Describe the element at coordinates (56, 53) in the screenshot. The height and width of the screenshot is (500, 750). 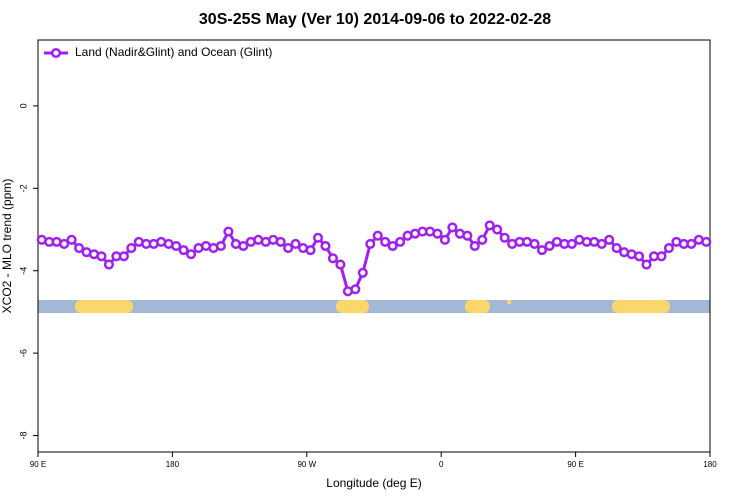
I see `legend-marker` at that location.